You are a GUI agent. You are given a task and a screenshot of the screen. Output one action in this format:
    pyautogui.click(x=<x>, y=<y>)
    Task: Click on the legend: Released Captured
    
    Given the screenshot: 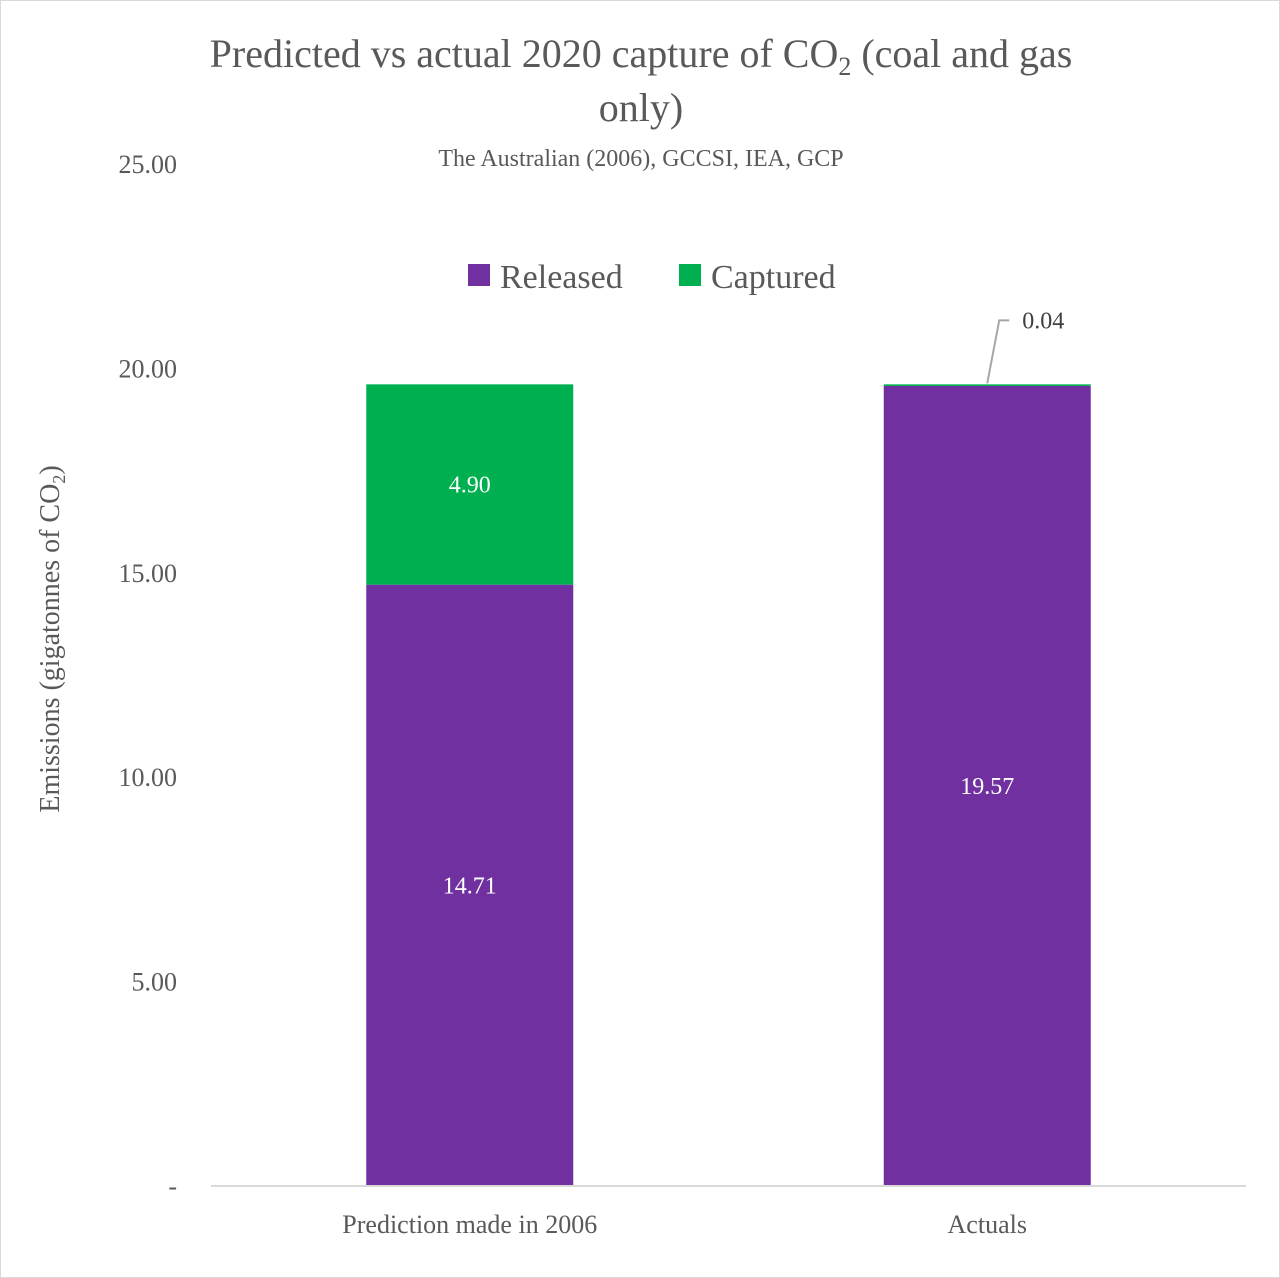 What is the action you would take?
    pyautogui.click(x=652, y=277)
    